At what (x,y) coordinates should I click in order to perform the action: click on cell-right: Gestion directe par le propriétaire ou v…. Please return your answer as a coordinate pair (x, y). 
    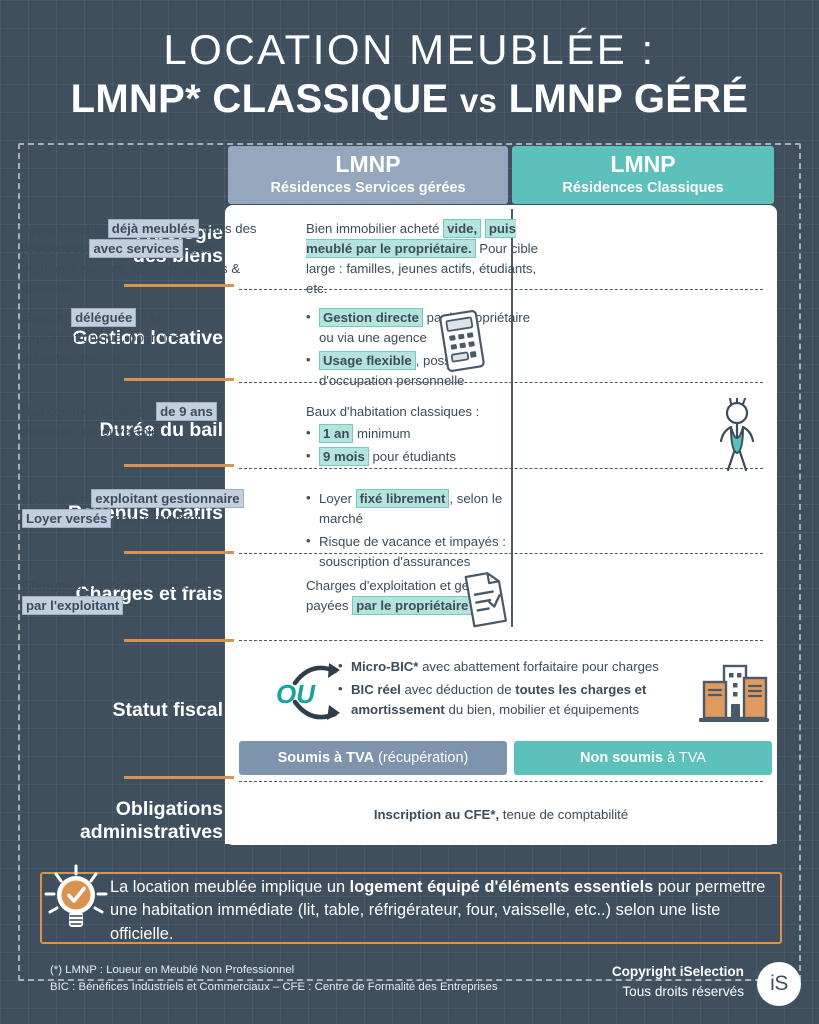
    Looking at the image, I should click on (419, 341).